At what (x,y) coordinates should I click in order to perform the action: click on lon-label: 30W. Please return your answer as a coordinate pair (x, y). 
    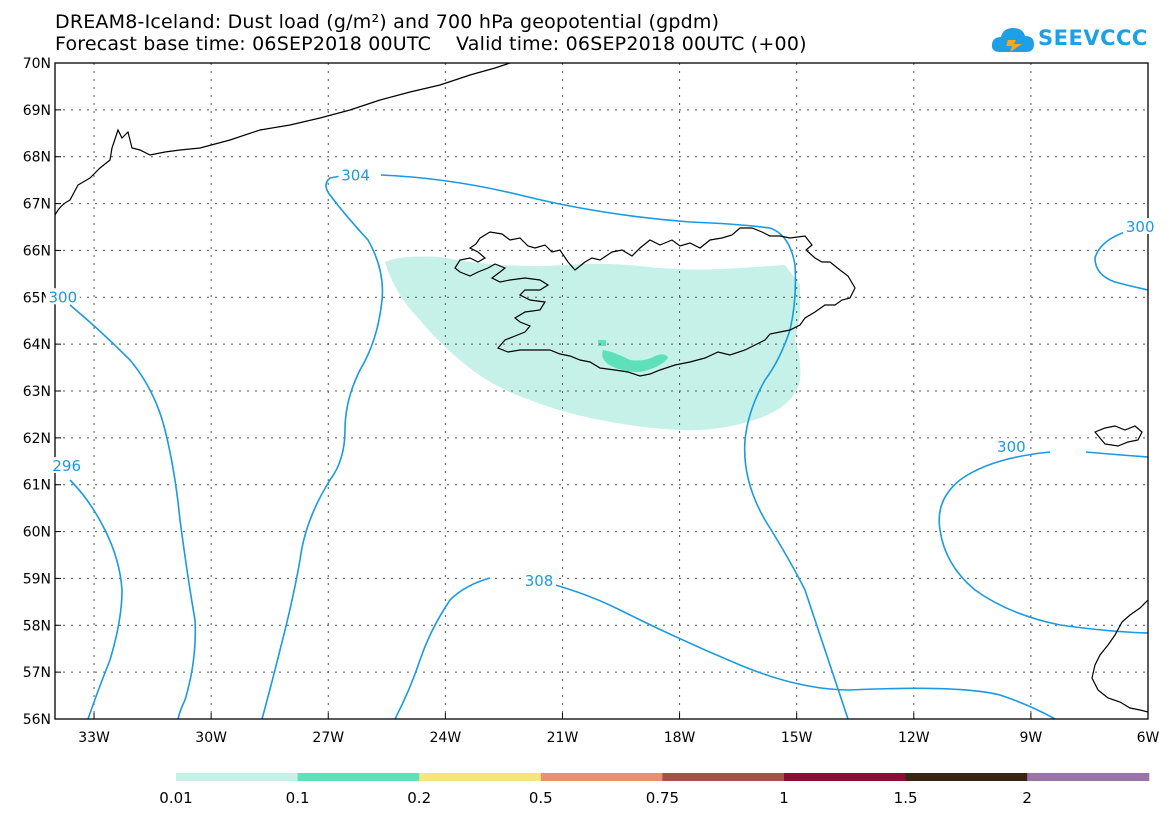
    Looking at the image, I should click on (211, 738).